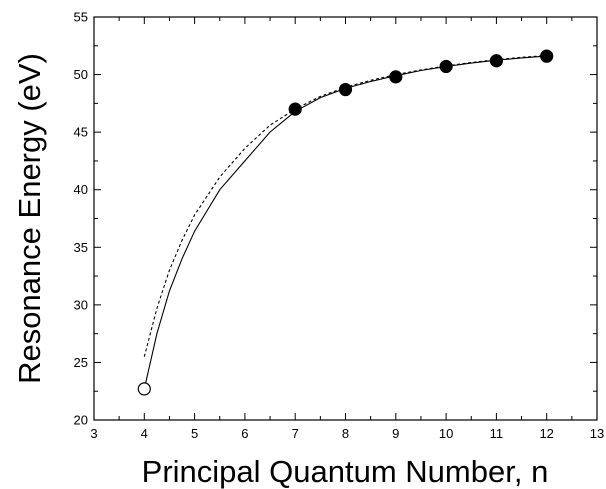 The image size is (606, 489). What do you see at coordinates (81, 132) in the screenshot?
I see `y-tick-label: 45` at bounding box center [81, 132].